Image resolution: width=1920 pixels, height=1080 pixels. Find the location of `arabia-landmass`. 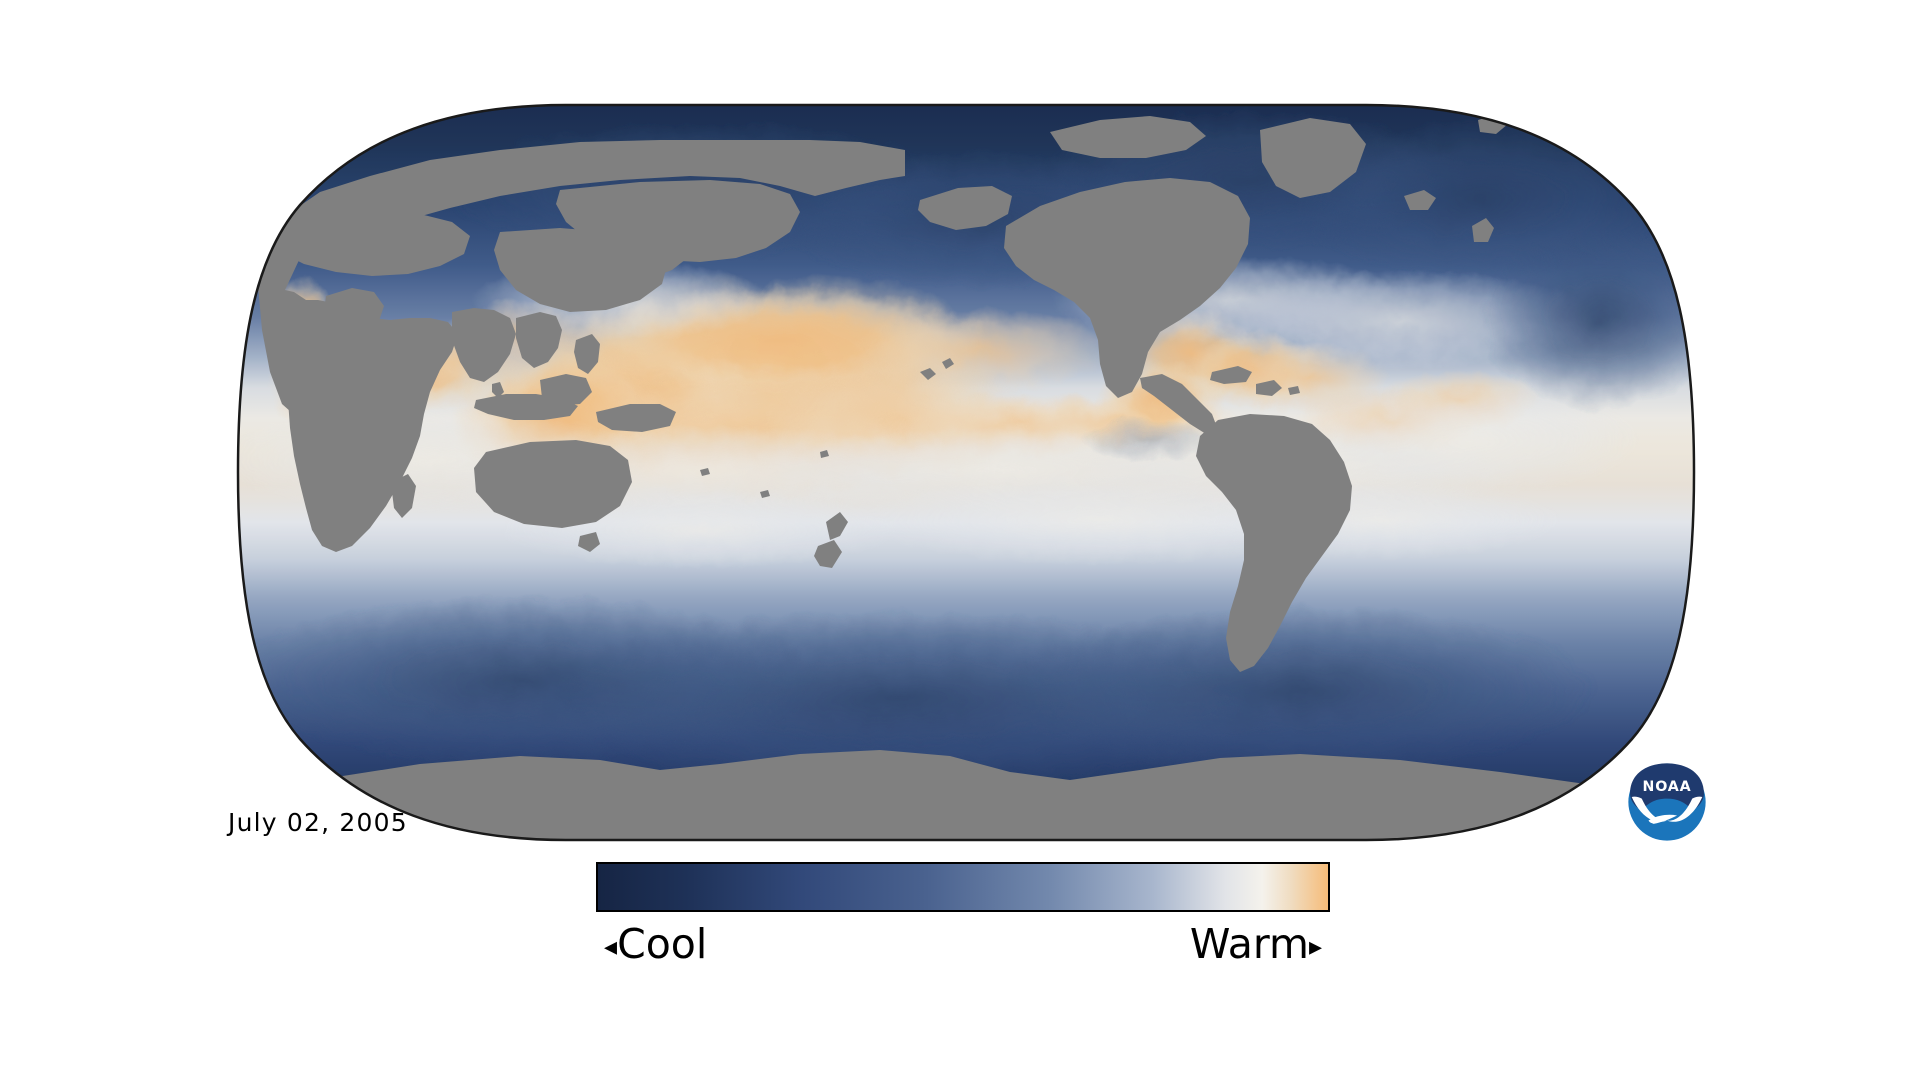

arabia-landmass is located at coordinates (354, 314).